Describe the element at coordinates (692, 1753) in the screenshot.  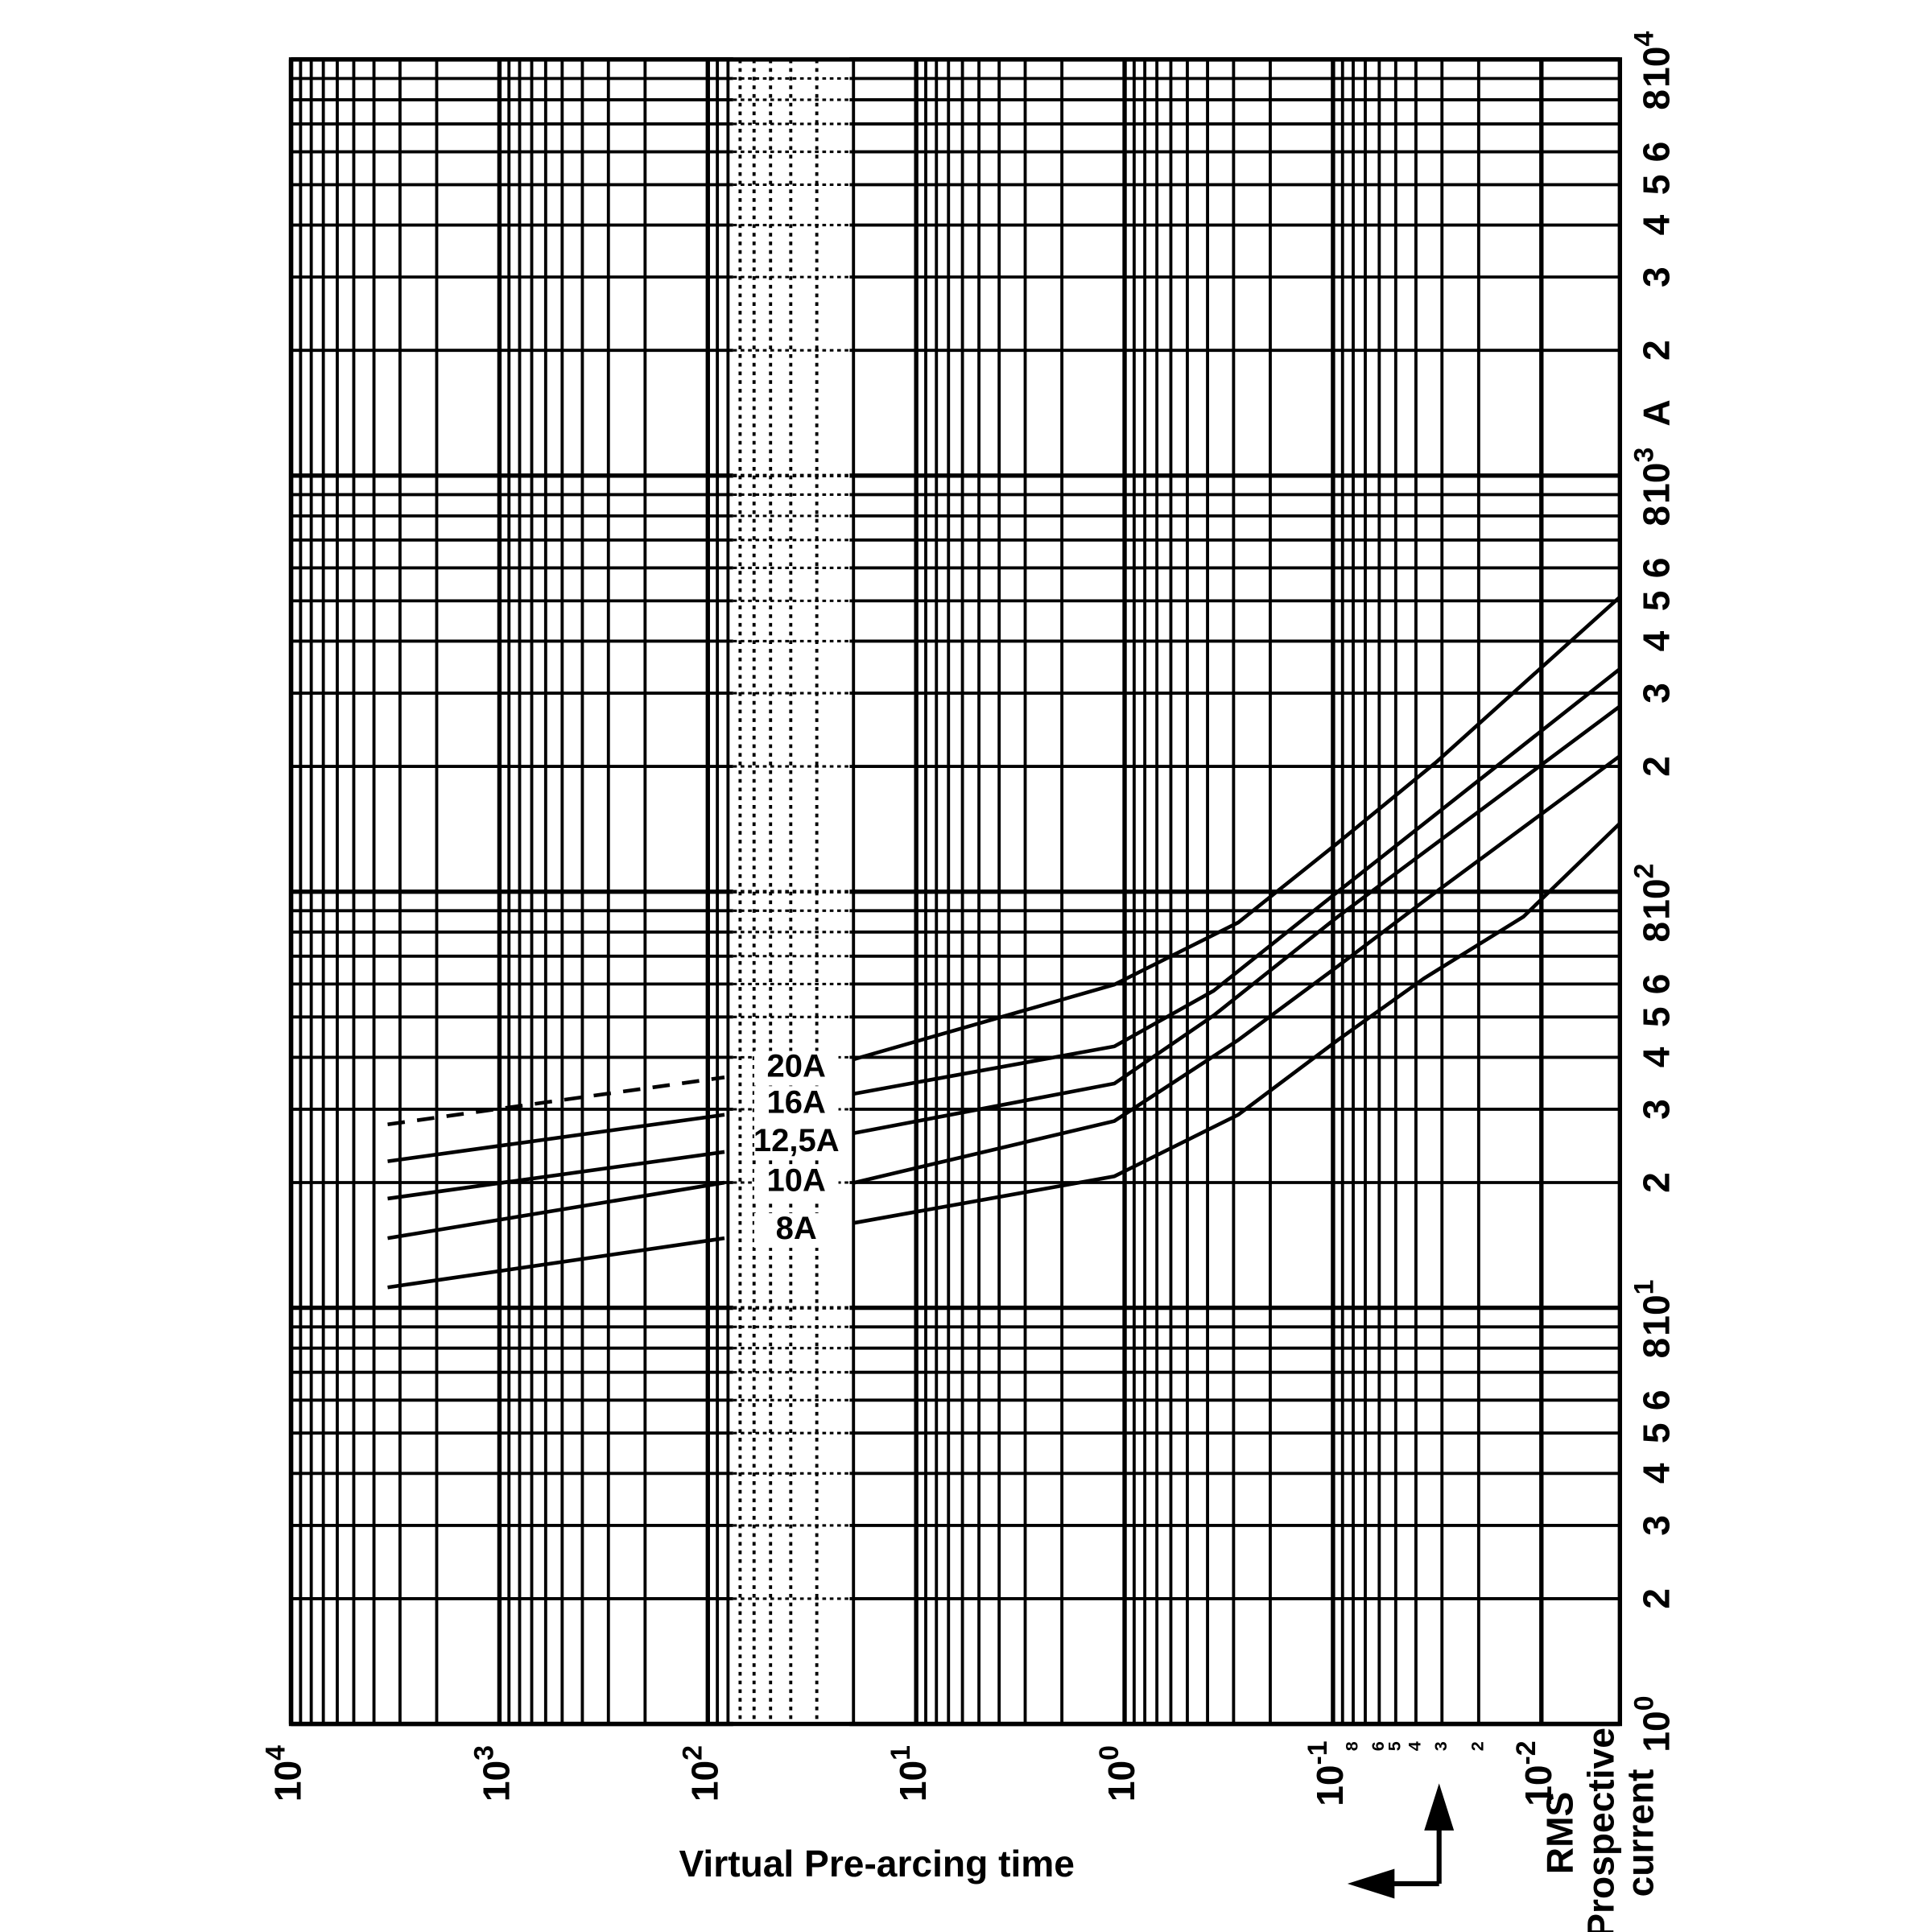
I see `x-tick-label-exponent: 2` at that location.